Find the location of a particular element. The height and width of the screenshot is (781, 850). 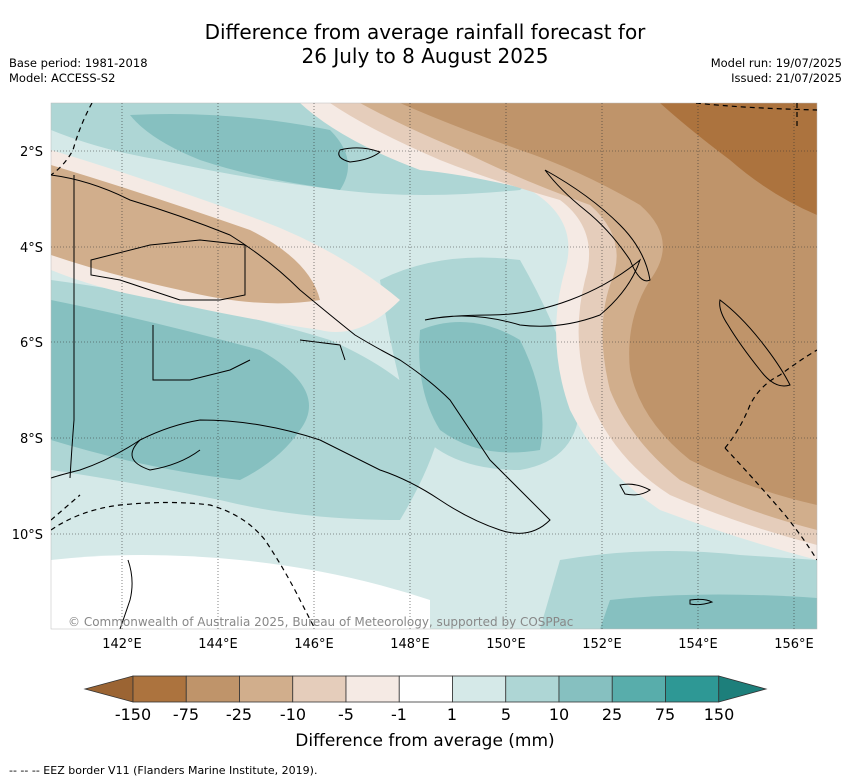

province-sandaun is located at coordinates (168, 270).